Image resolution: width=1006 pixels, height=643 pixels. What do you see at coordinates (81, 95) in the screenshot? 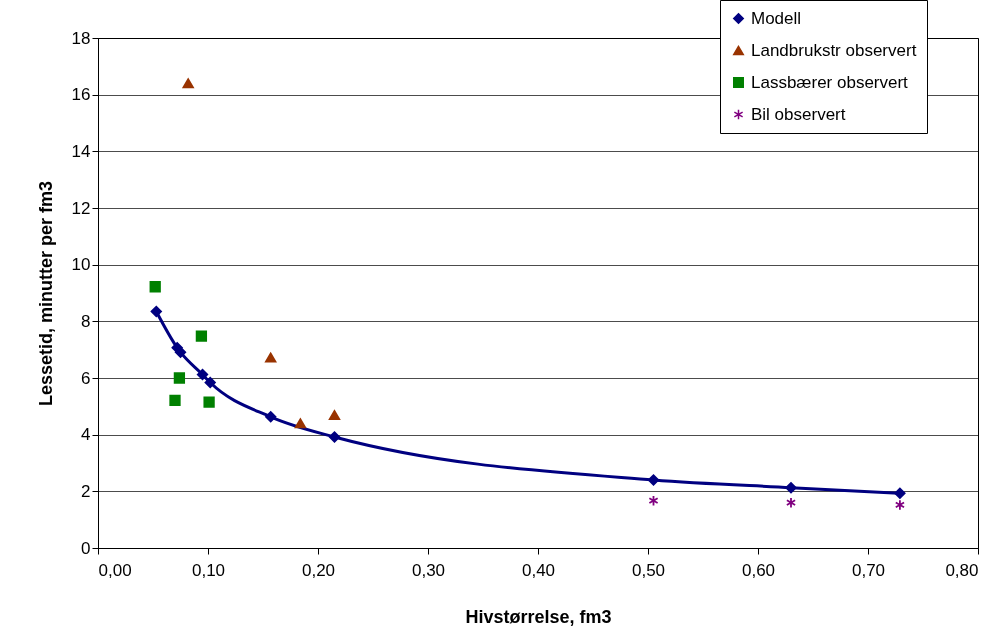
I see `y-tick-label: 16` at bounding box center [81, 95].